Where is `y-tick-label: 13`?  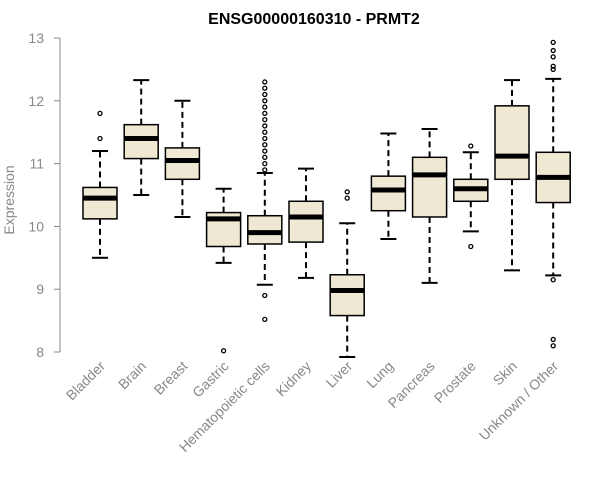
y-tick-label: 13 is located at coordinates (36, 38).